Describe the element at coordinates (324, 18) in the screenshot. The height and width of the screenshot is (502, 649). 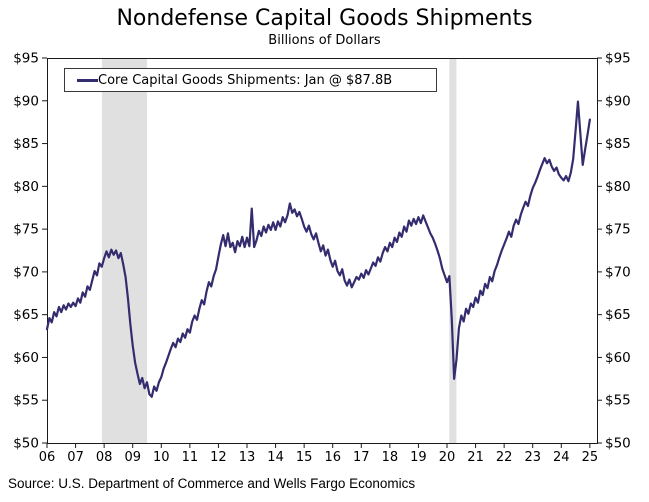
I see `chart-title: Nondefense Capital Goods Shipments` at that location.